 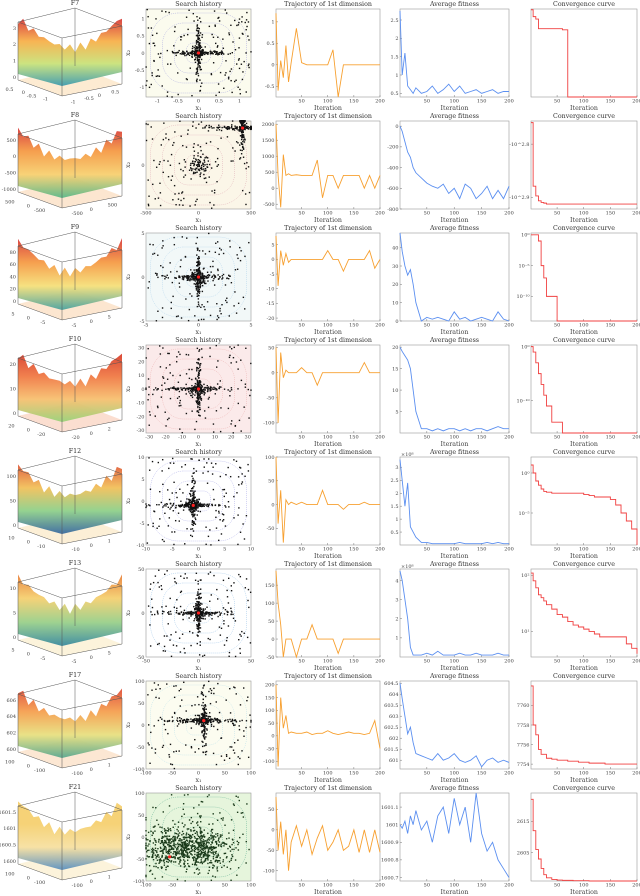 I want to click on x-tick-label: 200, so click(x=509, y=214).